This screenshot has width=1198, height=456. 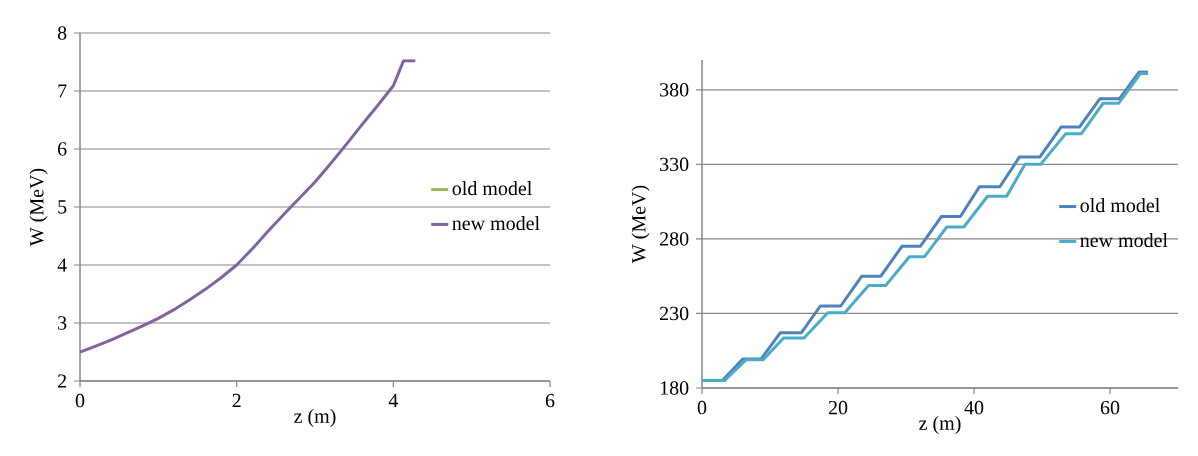 What do you see at coordinates (674, 90) in the screenshot?
I see `y-tick-label: 380` at bounding box center [674, 90].